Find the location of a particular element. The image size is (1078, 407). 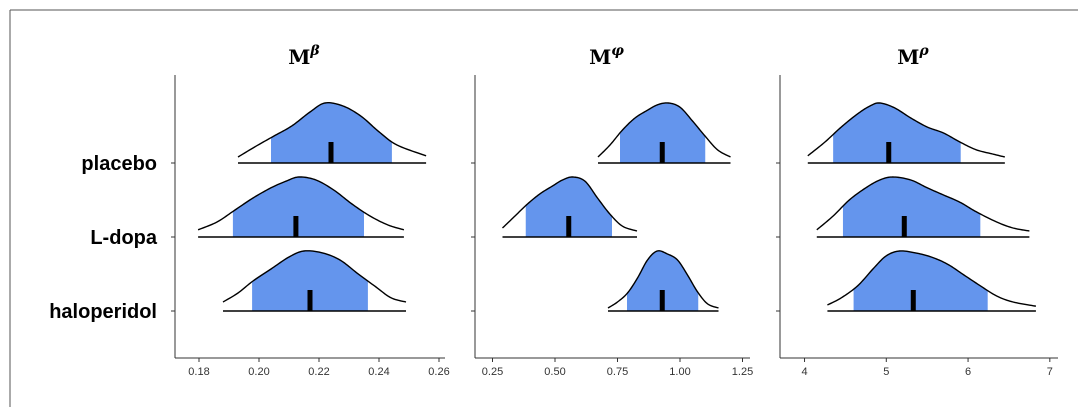

title-sup: ρ is located at coordinates (923, 51).